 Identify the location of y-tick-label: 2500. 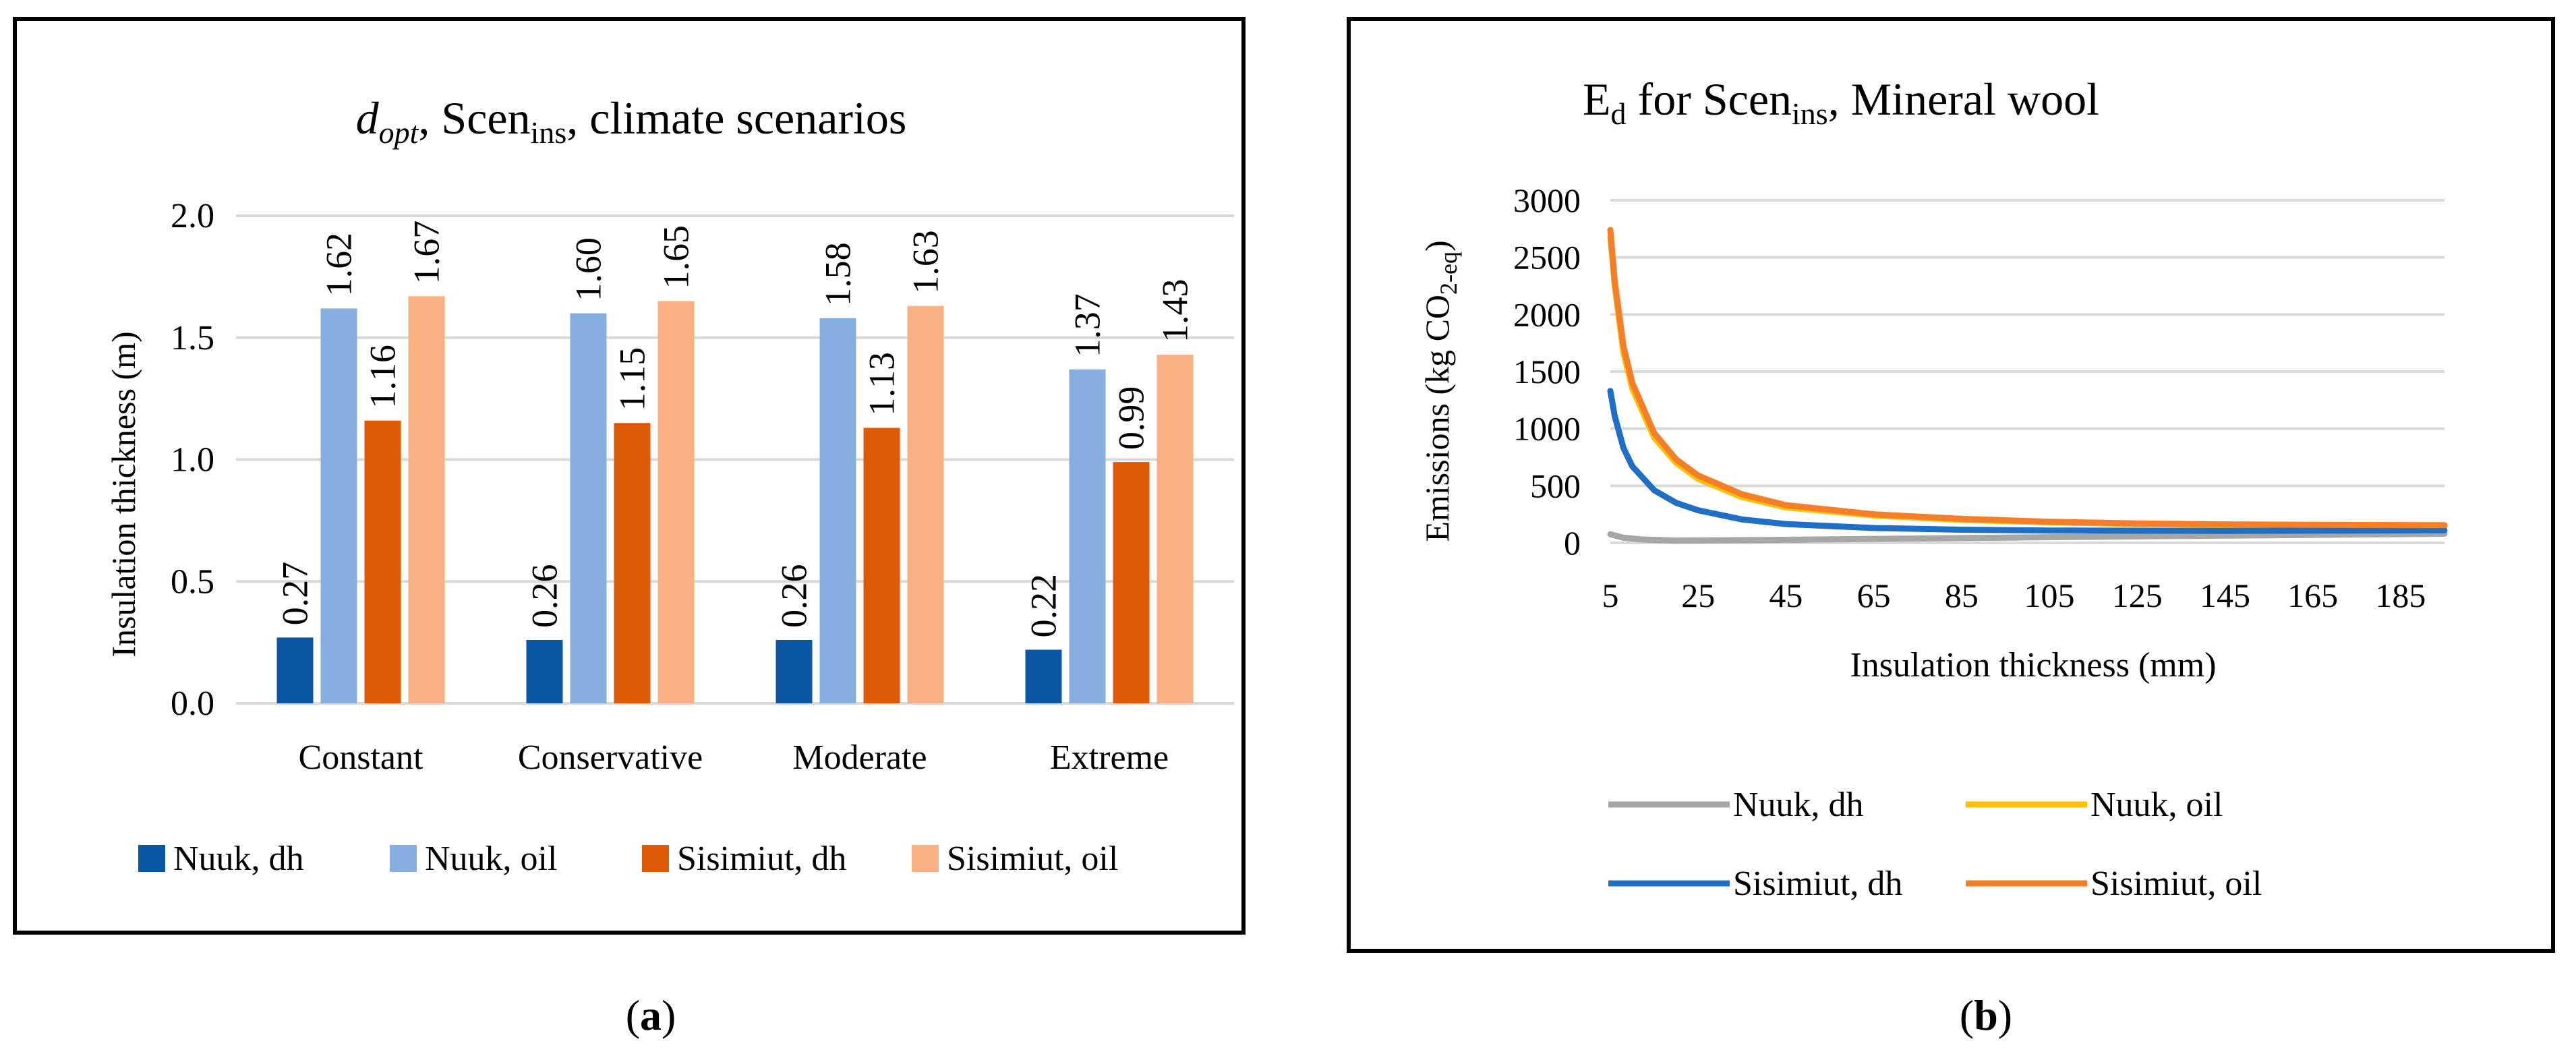
(1547, 257).